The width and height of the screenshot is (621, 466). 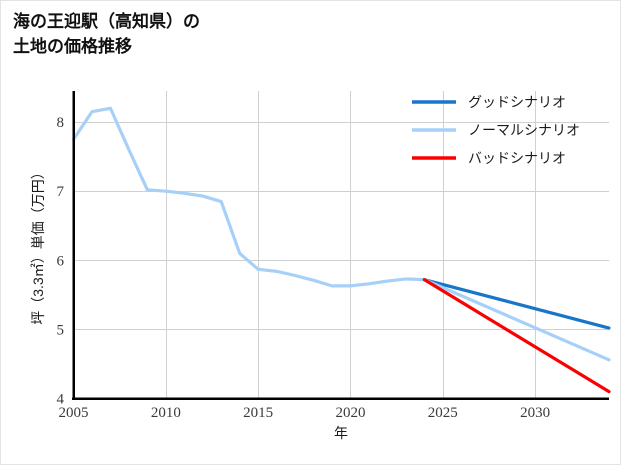 What do you see at coordinates (524, 131) in the screenshot?
I see `legend-label: ノーマルシナリオ` at bounding box center [524, 131].